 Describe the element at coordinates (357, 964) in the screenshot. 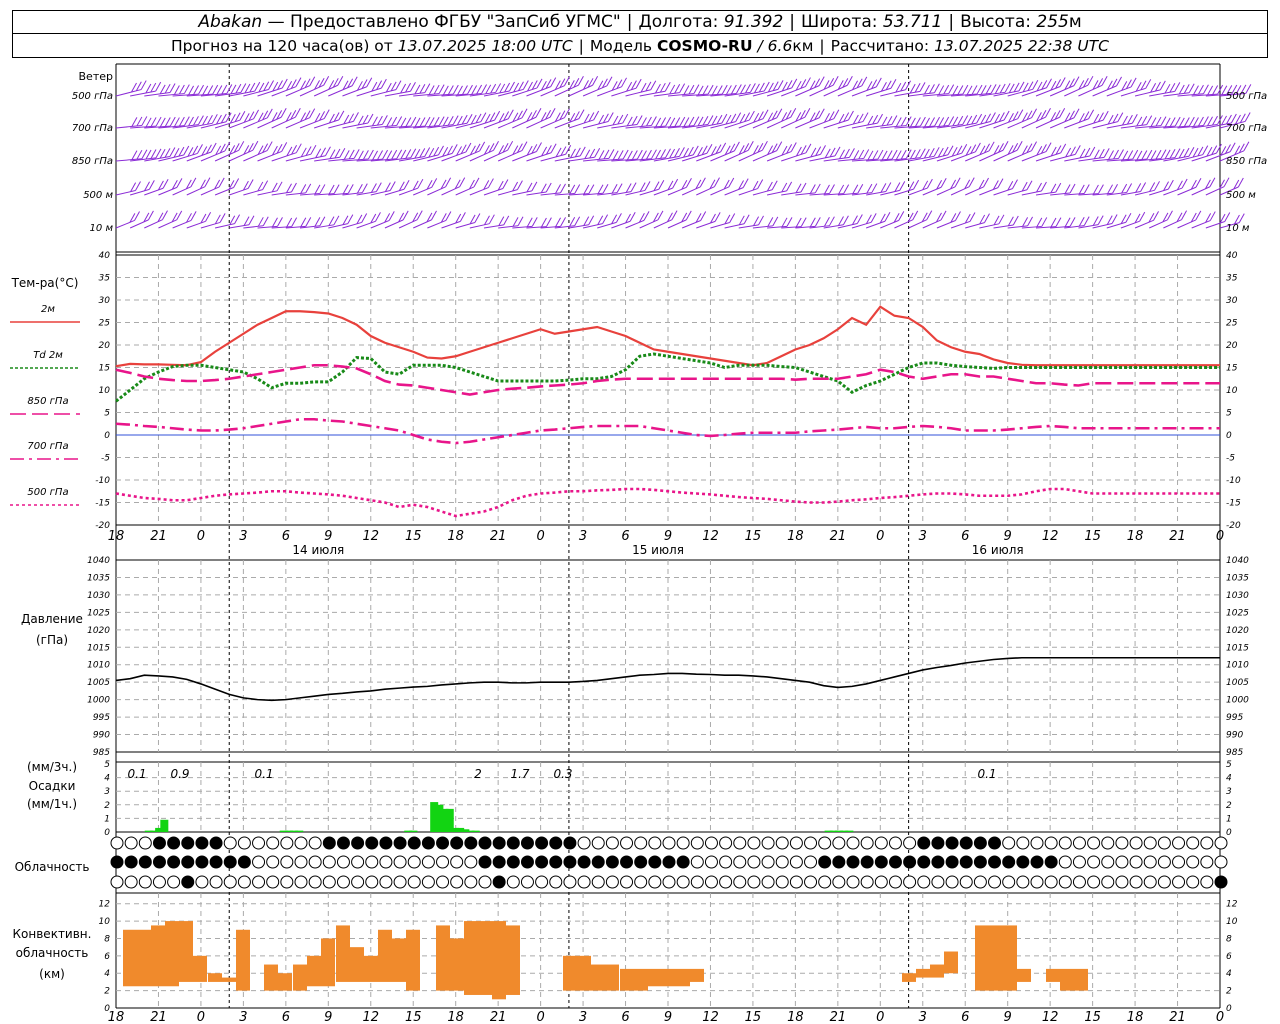

I see `convective-bar` at that location.